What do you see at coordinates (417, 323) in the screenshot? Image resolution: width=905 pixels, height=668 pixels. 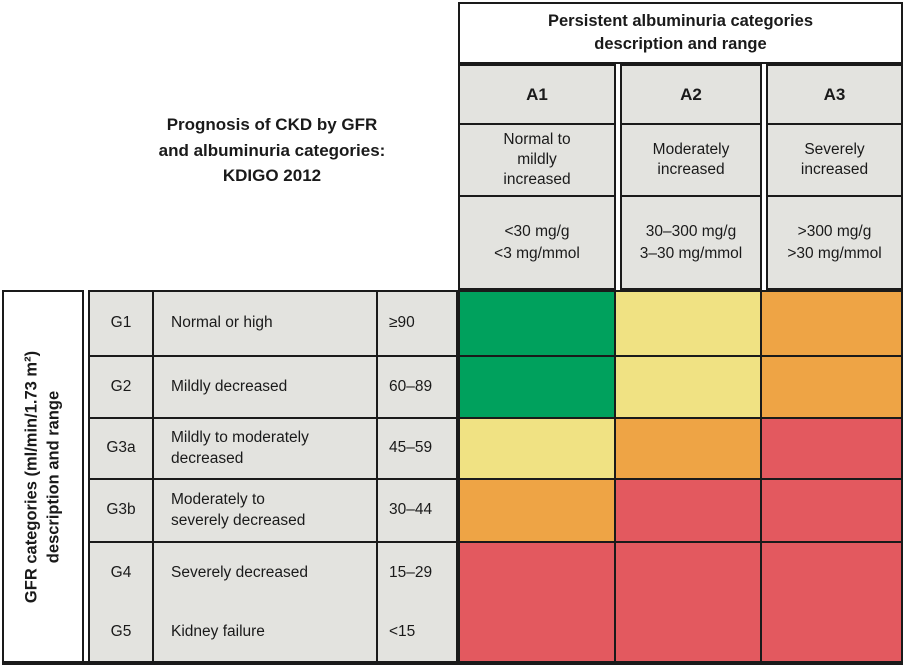 I see `gfr-g1-range: ≥90` at bounding box center [417, 323].